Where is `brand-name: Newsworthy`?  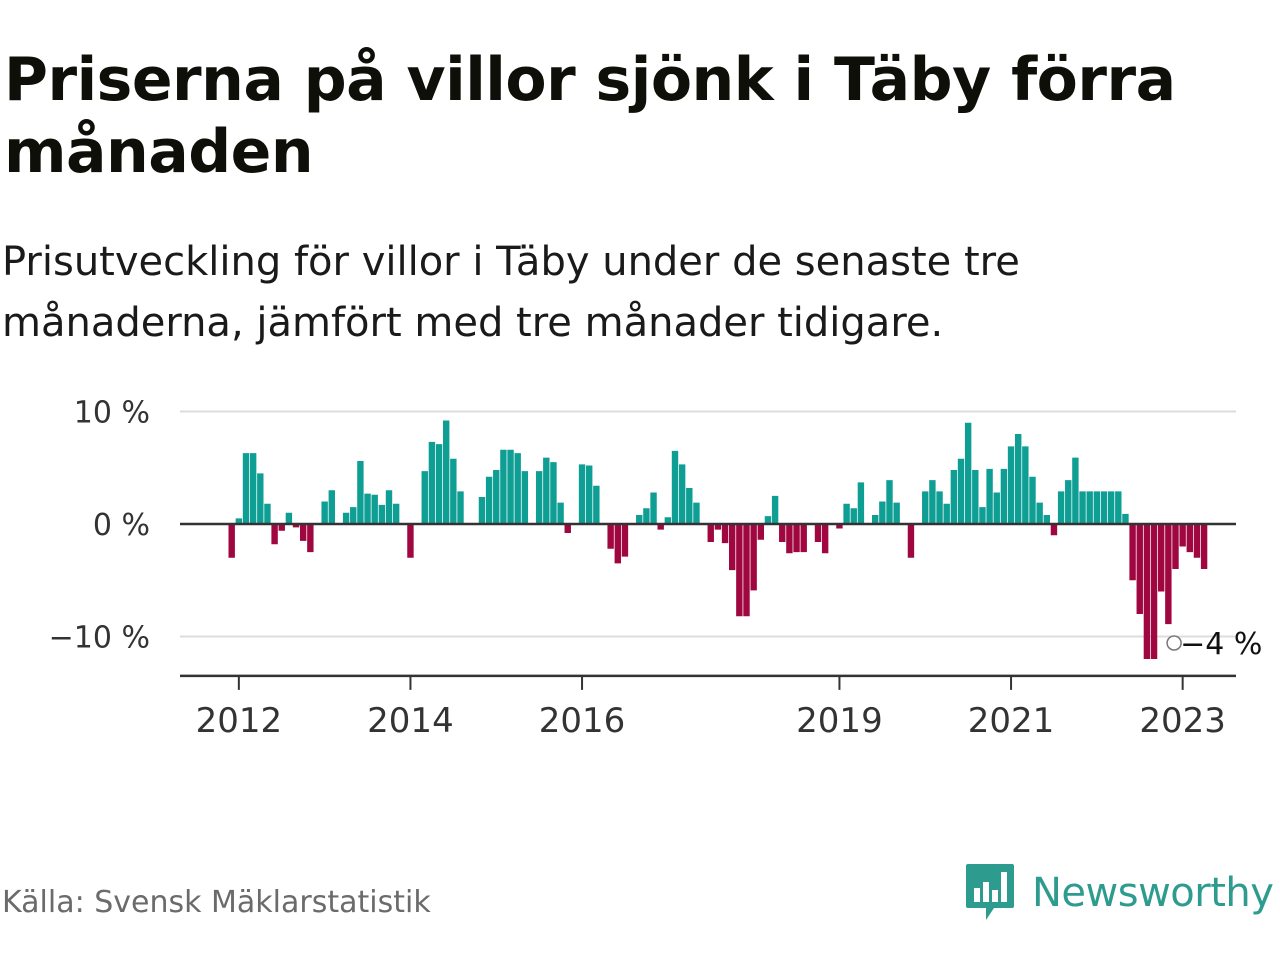
brand-name: Newsworthy is located at coordinates (1153, 893).